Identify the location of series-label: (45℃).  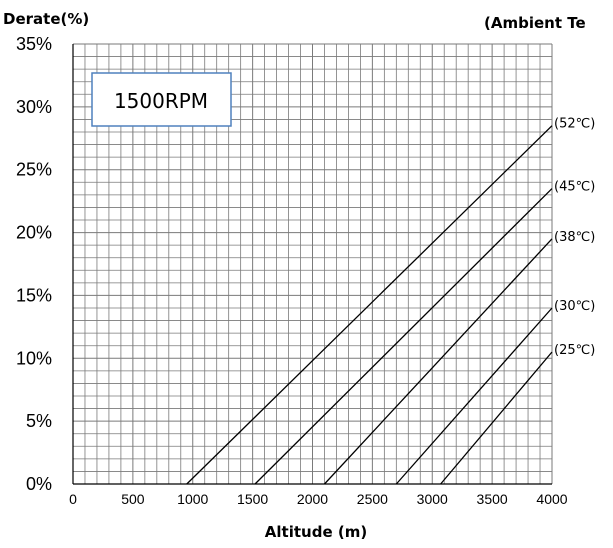
(574, 187).